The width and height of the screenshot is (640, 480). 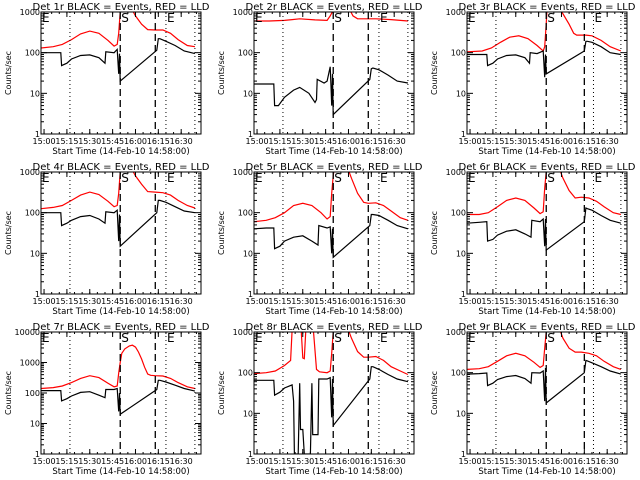 What do you see at coordinates (334, 7) in the screenshot?
I see `panel-title: Det 2r BLACK = Events, RED = LLD` at bounding box center [334, 7].